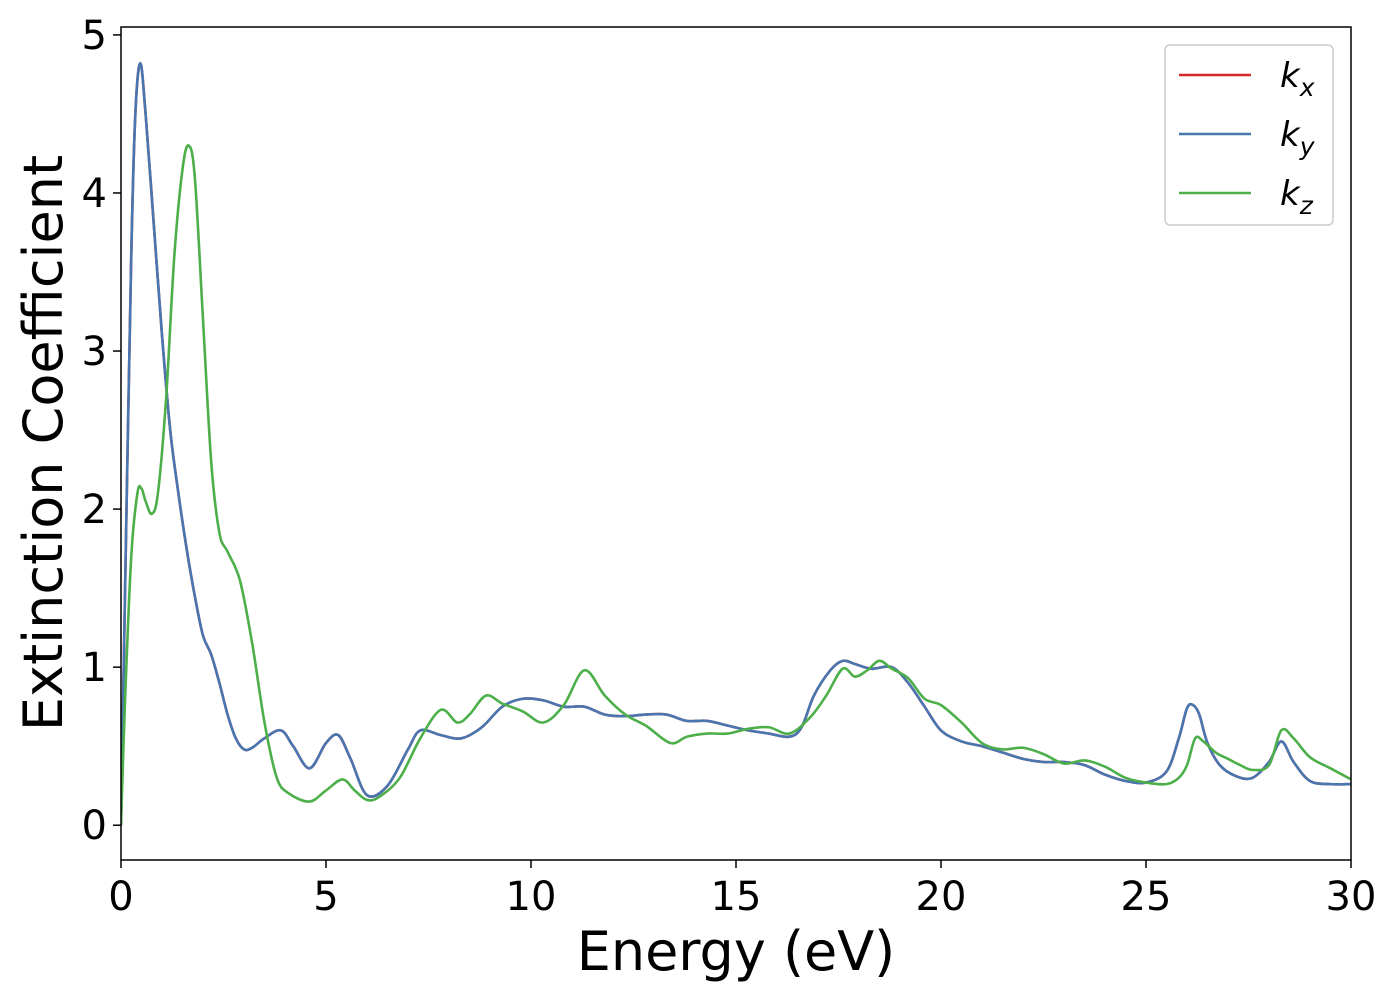 Image resolution: width=1400 pixels, height=1004 pixels. Describe the element at coordinates (94, 826) in the screenshot. I see `y-tick-label: 0` at that location.